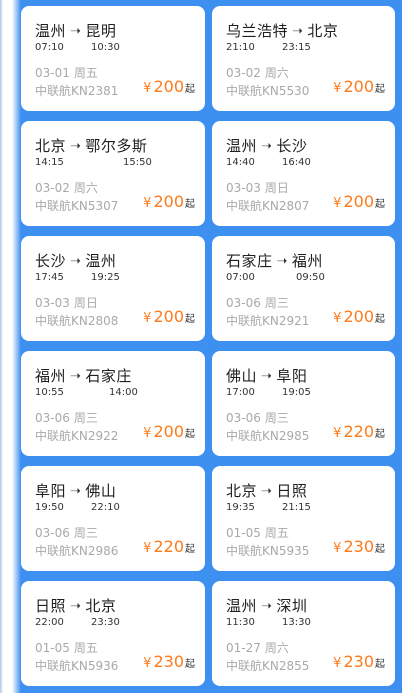 This screenshot has height=693, width=402. What do you see at coordinates (51, 491) in the screenshot?
I see `origin-city: 阜阳` at bounding box center [51, 491].